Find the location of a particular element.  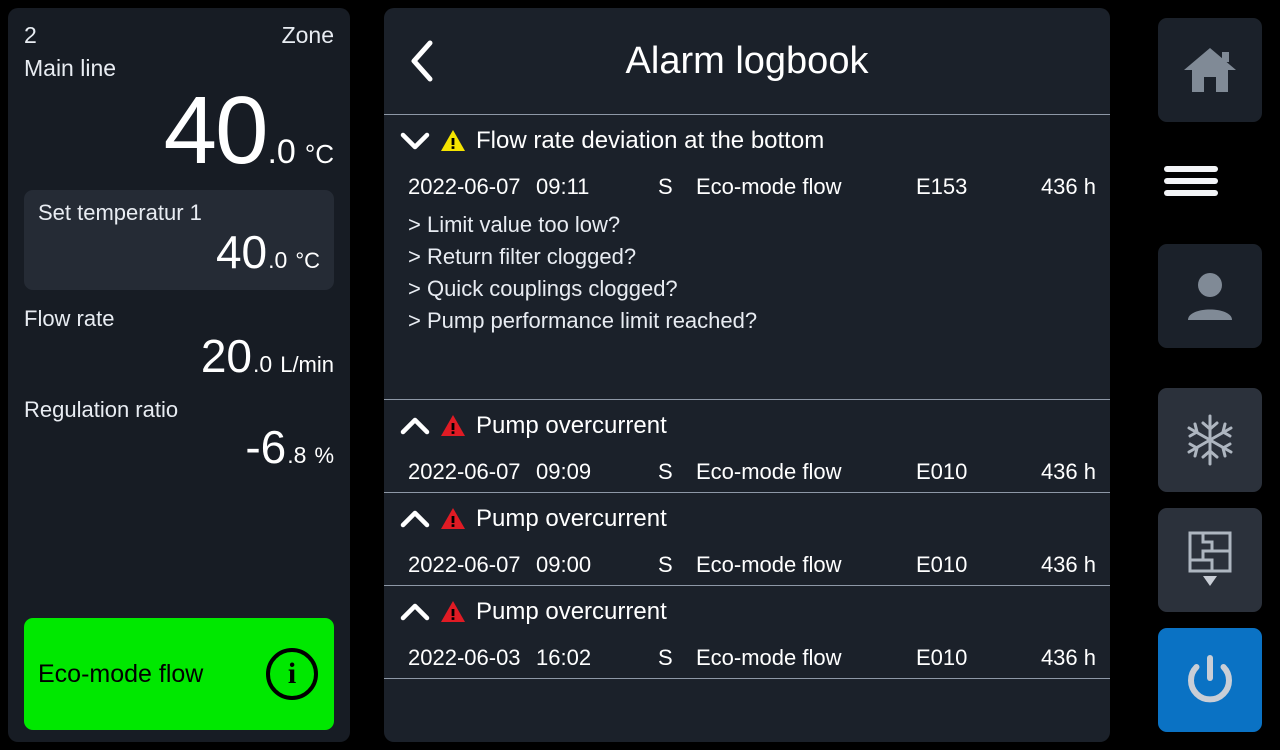

home-icon is located at coordinates (1210, 70).